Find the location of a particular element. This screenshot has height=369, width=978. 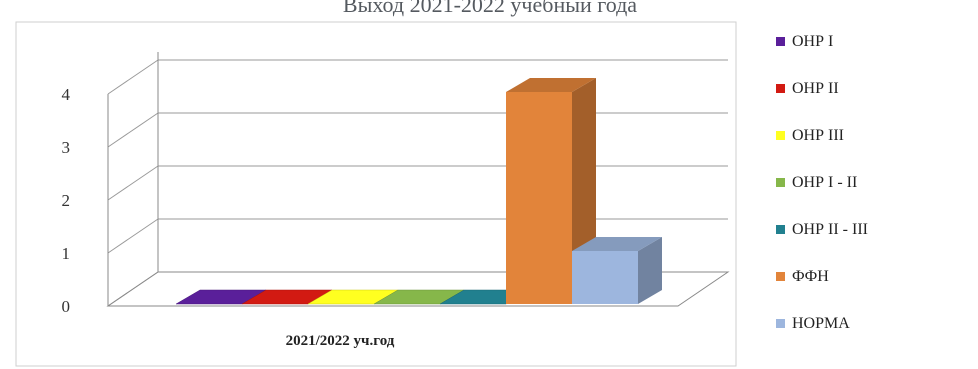

y-tick-label: 1 is located at coordinates (66, 253).